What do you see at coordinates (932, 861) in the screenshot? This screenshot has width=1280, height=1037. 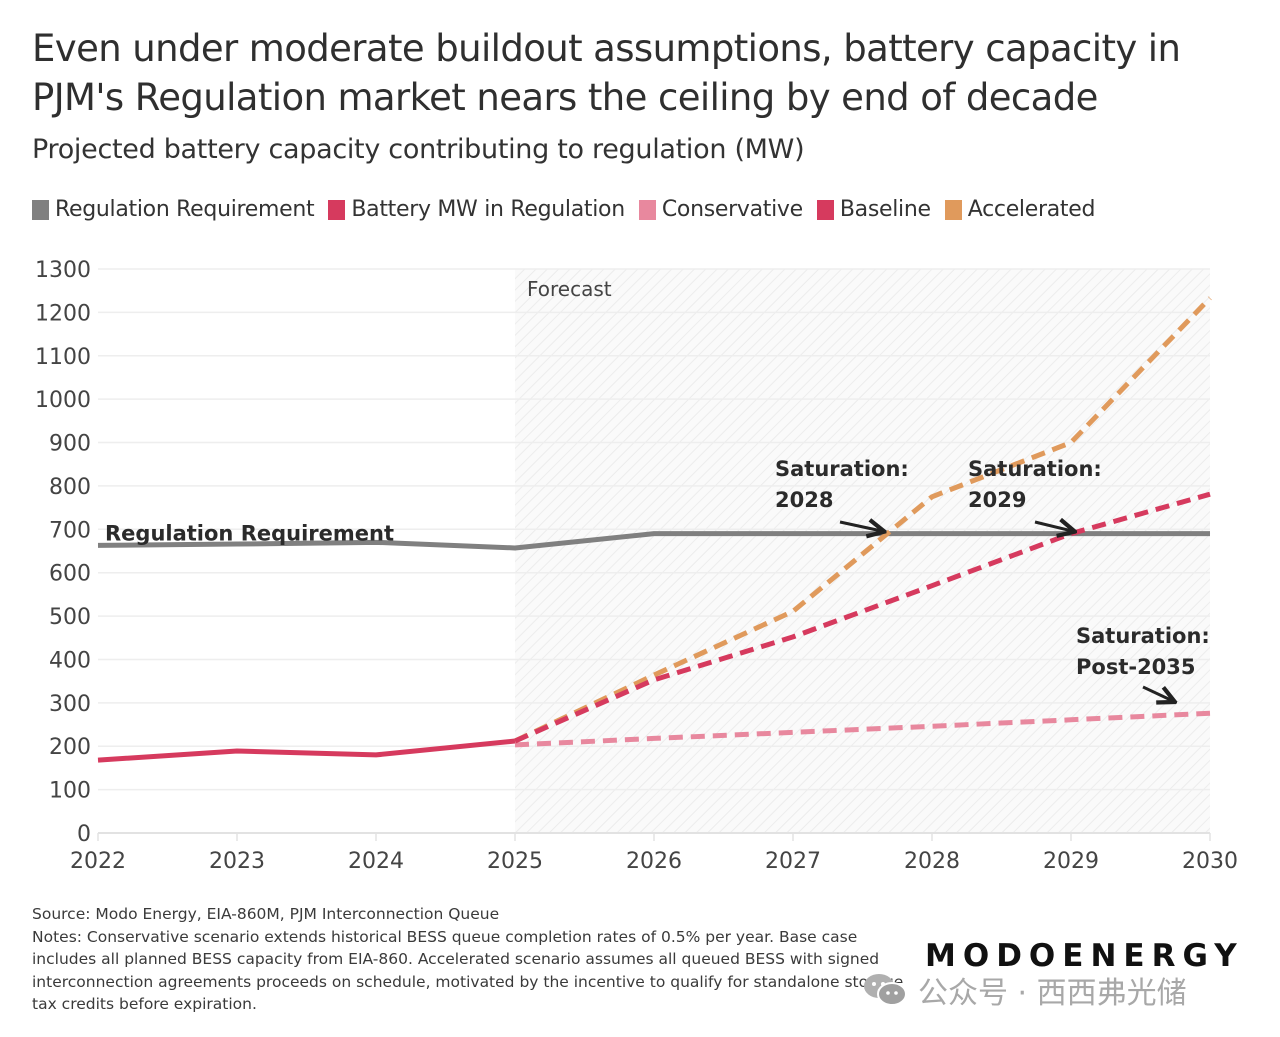 I see `x-tick-label: 2028` at bounding box center [932, 861].